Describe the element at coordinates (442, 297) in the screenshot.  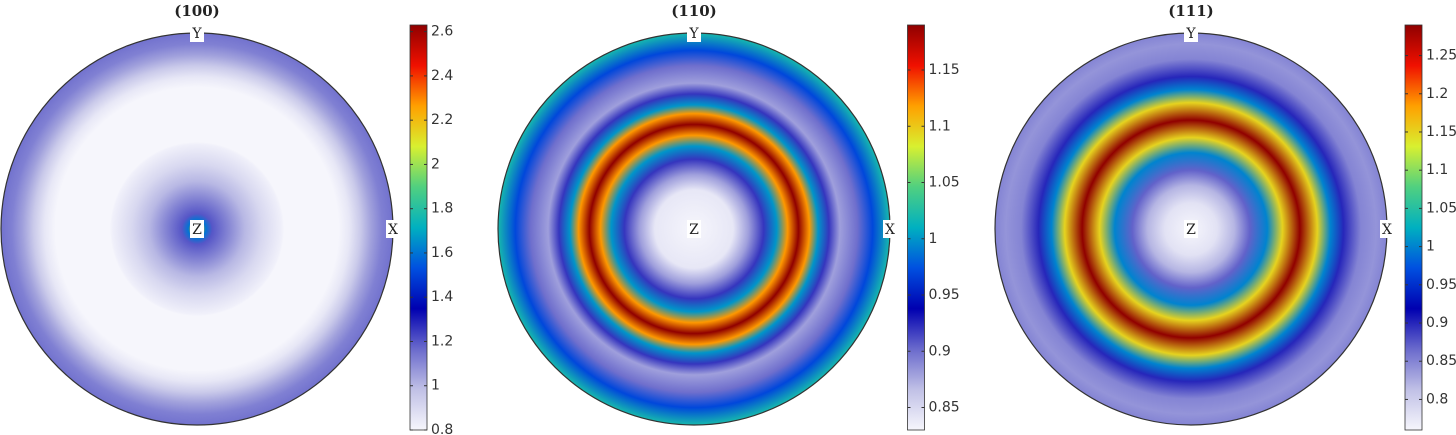
I see `colorbar-tick-label: 1.4` at that location.